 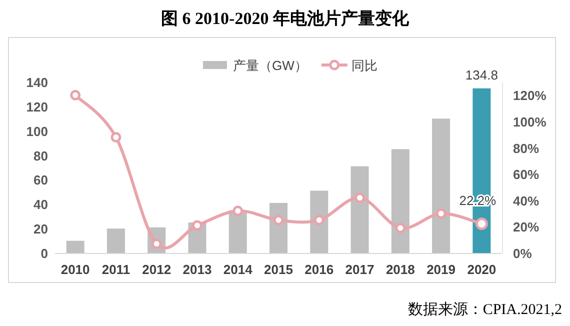 I want to click on chart-title: 图 6 2010-2020 年电池片产量变化, so click(x=285, y=18).